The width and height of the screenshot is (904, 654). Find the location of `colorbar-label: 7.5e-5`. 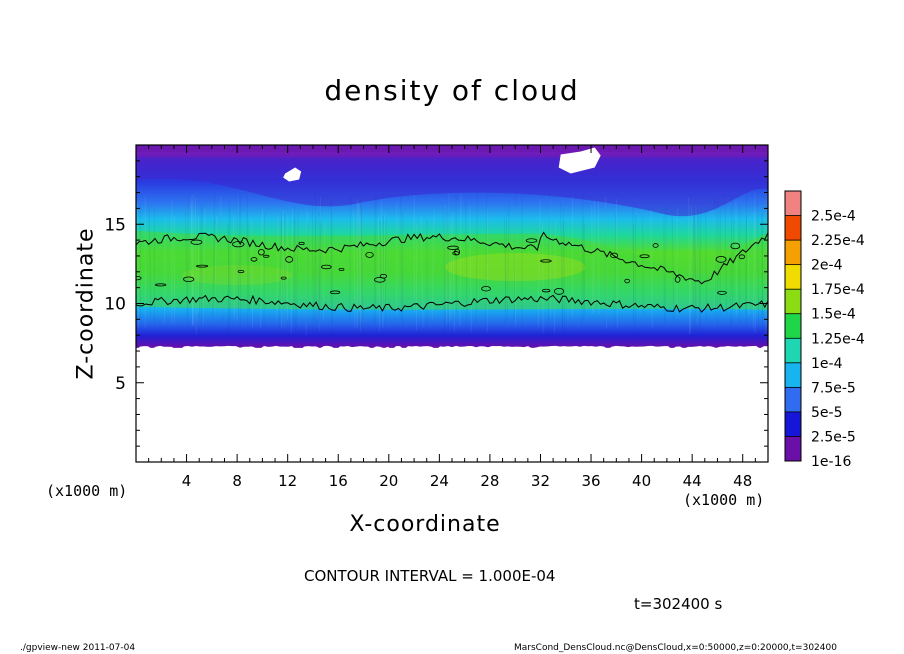

colorbar-label: 7.5e-5 is located at coordinates (833, 388).